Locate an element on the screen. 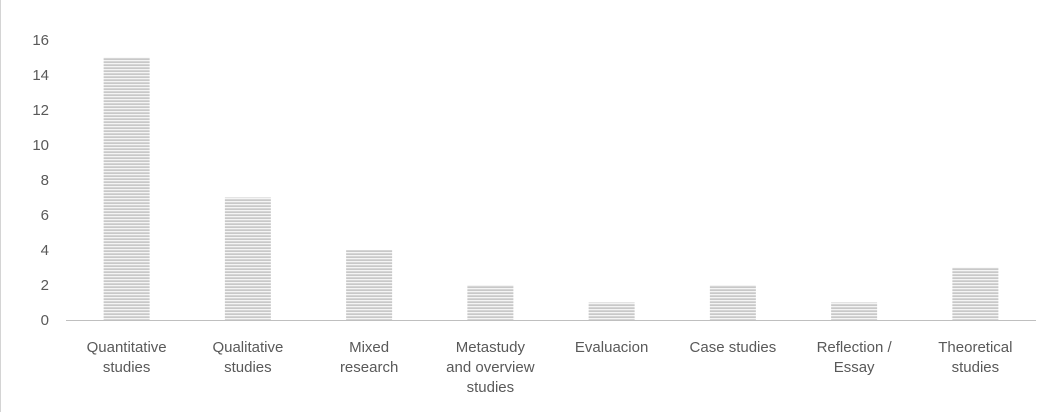 This screenshot has height=412, width=1049. x-tick-label-0: Quantitative studies is located at coordinates (127, 357).